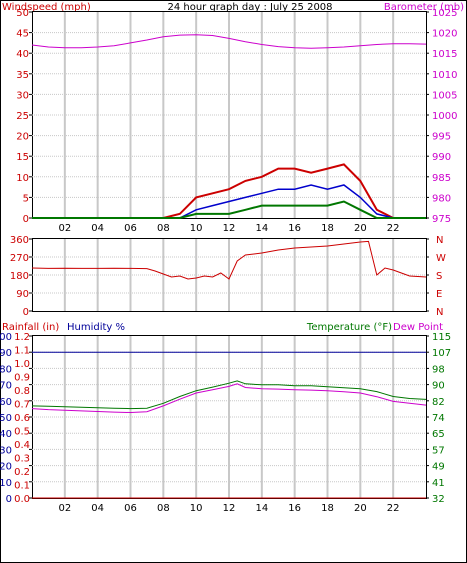 This screenshot has height=563, width=467. I want to click on right-tick-label: 975, so click(441, 219).